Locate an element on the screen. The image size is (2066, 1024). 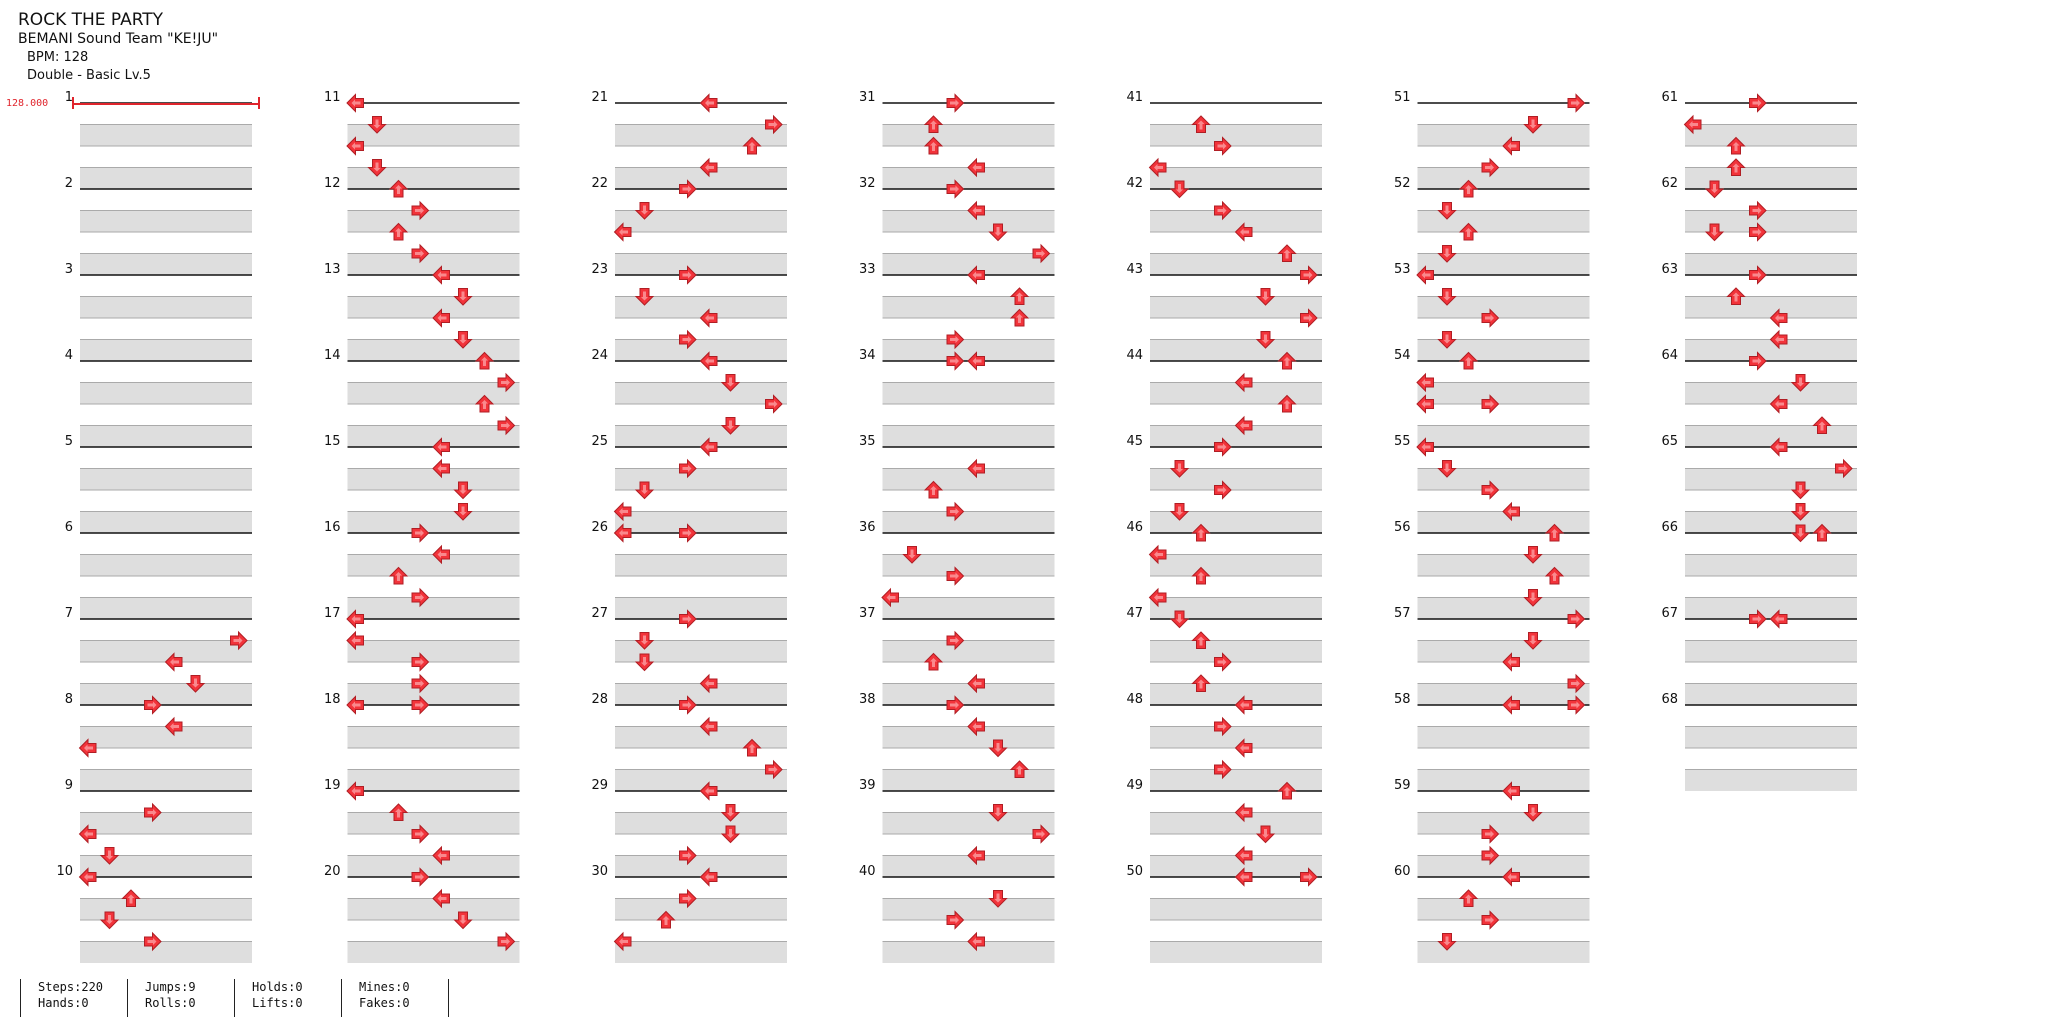
measure-number: 41 is located at coordinates (1134, 97).